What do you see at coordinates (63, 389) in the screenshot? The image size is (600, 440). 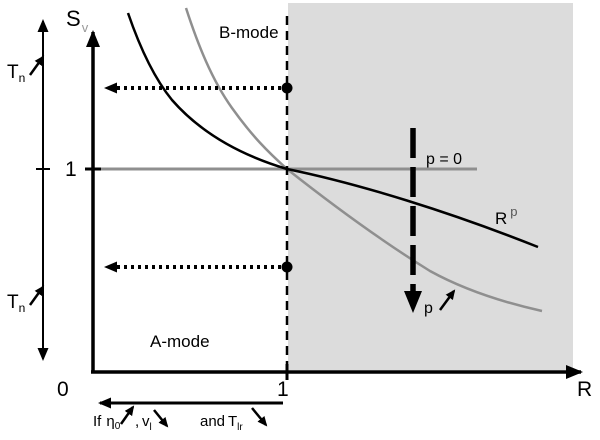 I see `origin-label: 0` at bounding box center [63, 389].